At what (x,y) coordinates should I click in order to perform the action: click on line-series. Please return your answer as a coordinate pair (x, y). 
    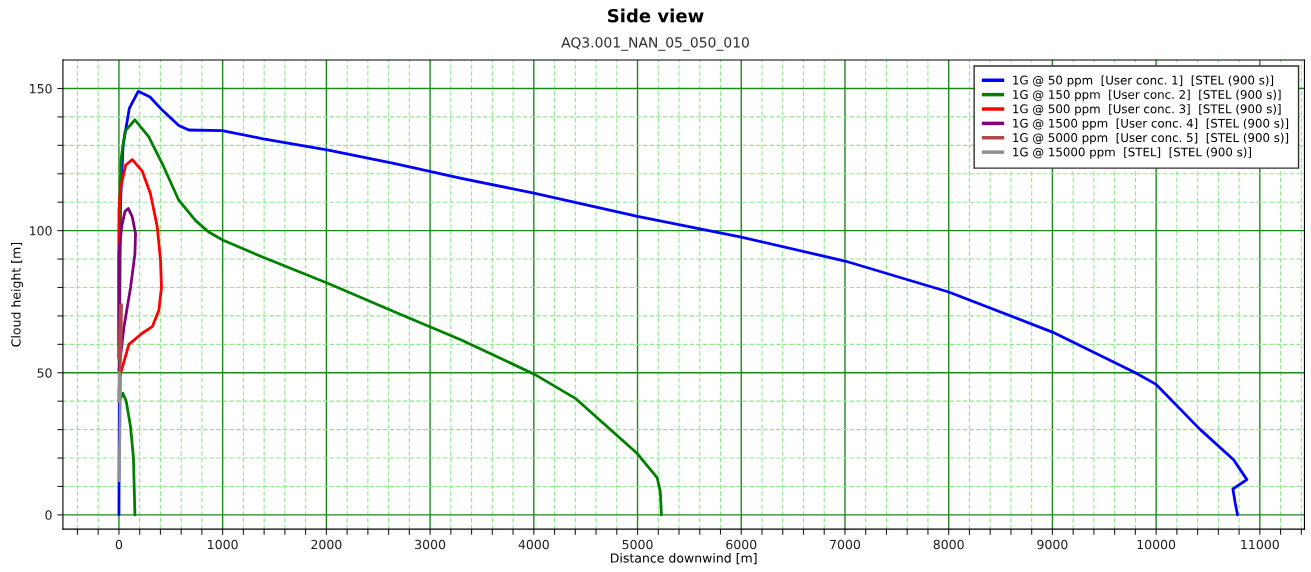
    Looking at the image, I should click on (119, 427).